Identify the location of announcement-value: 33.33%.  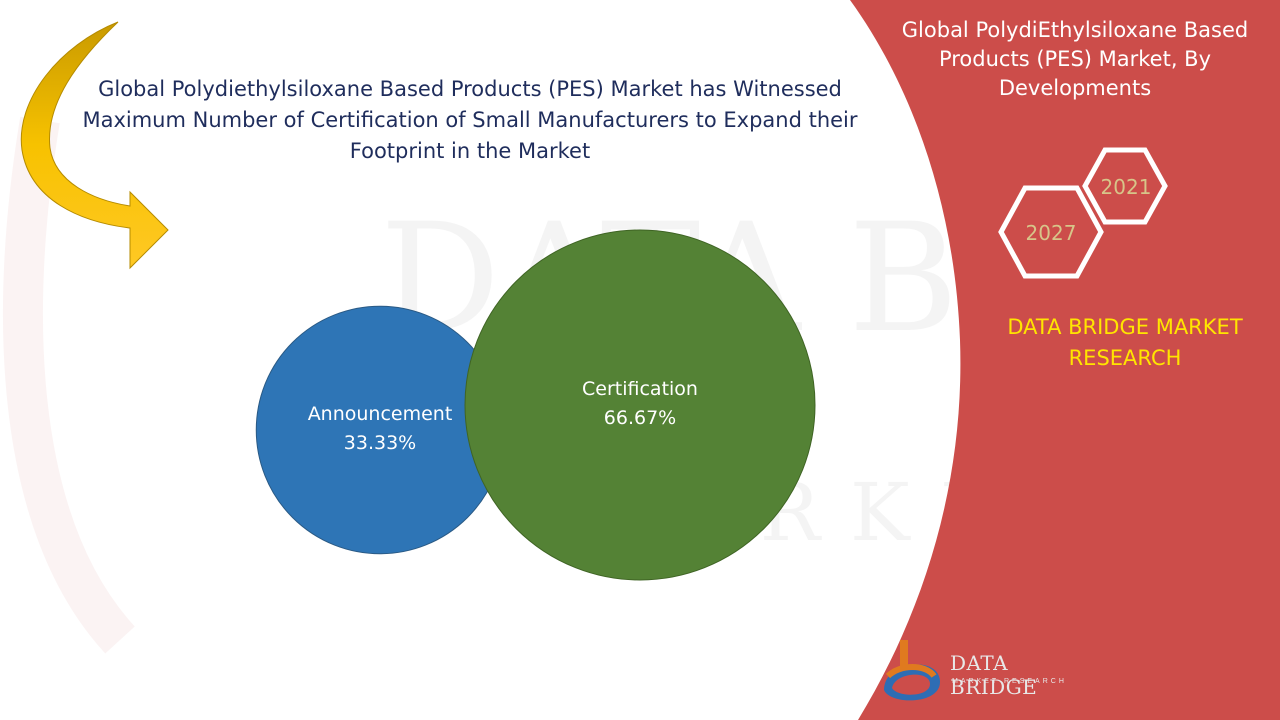
(380, 443).